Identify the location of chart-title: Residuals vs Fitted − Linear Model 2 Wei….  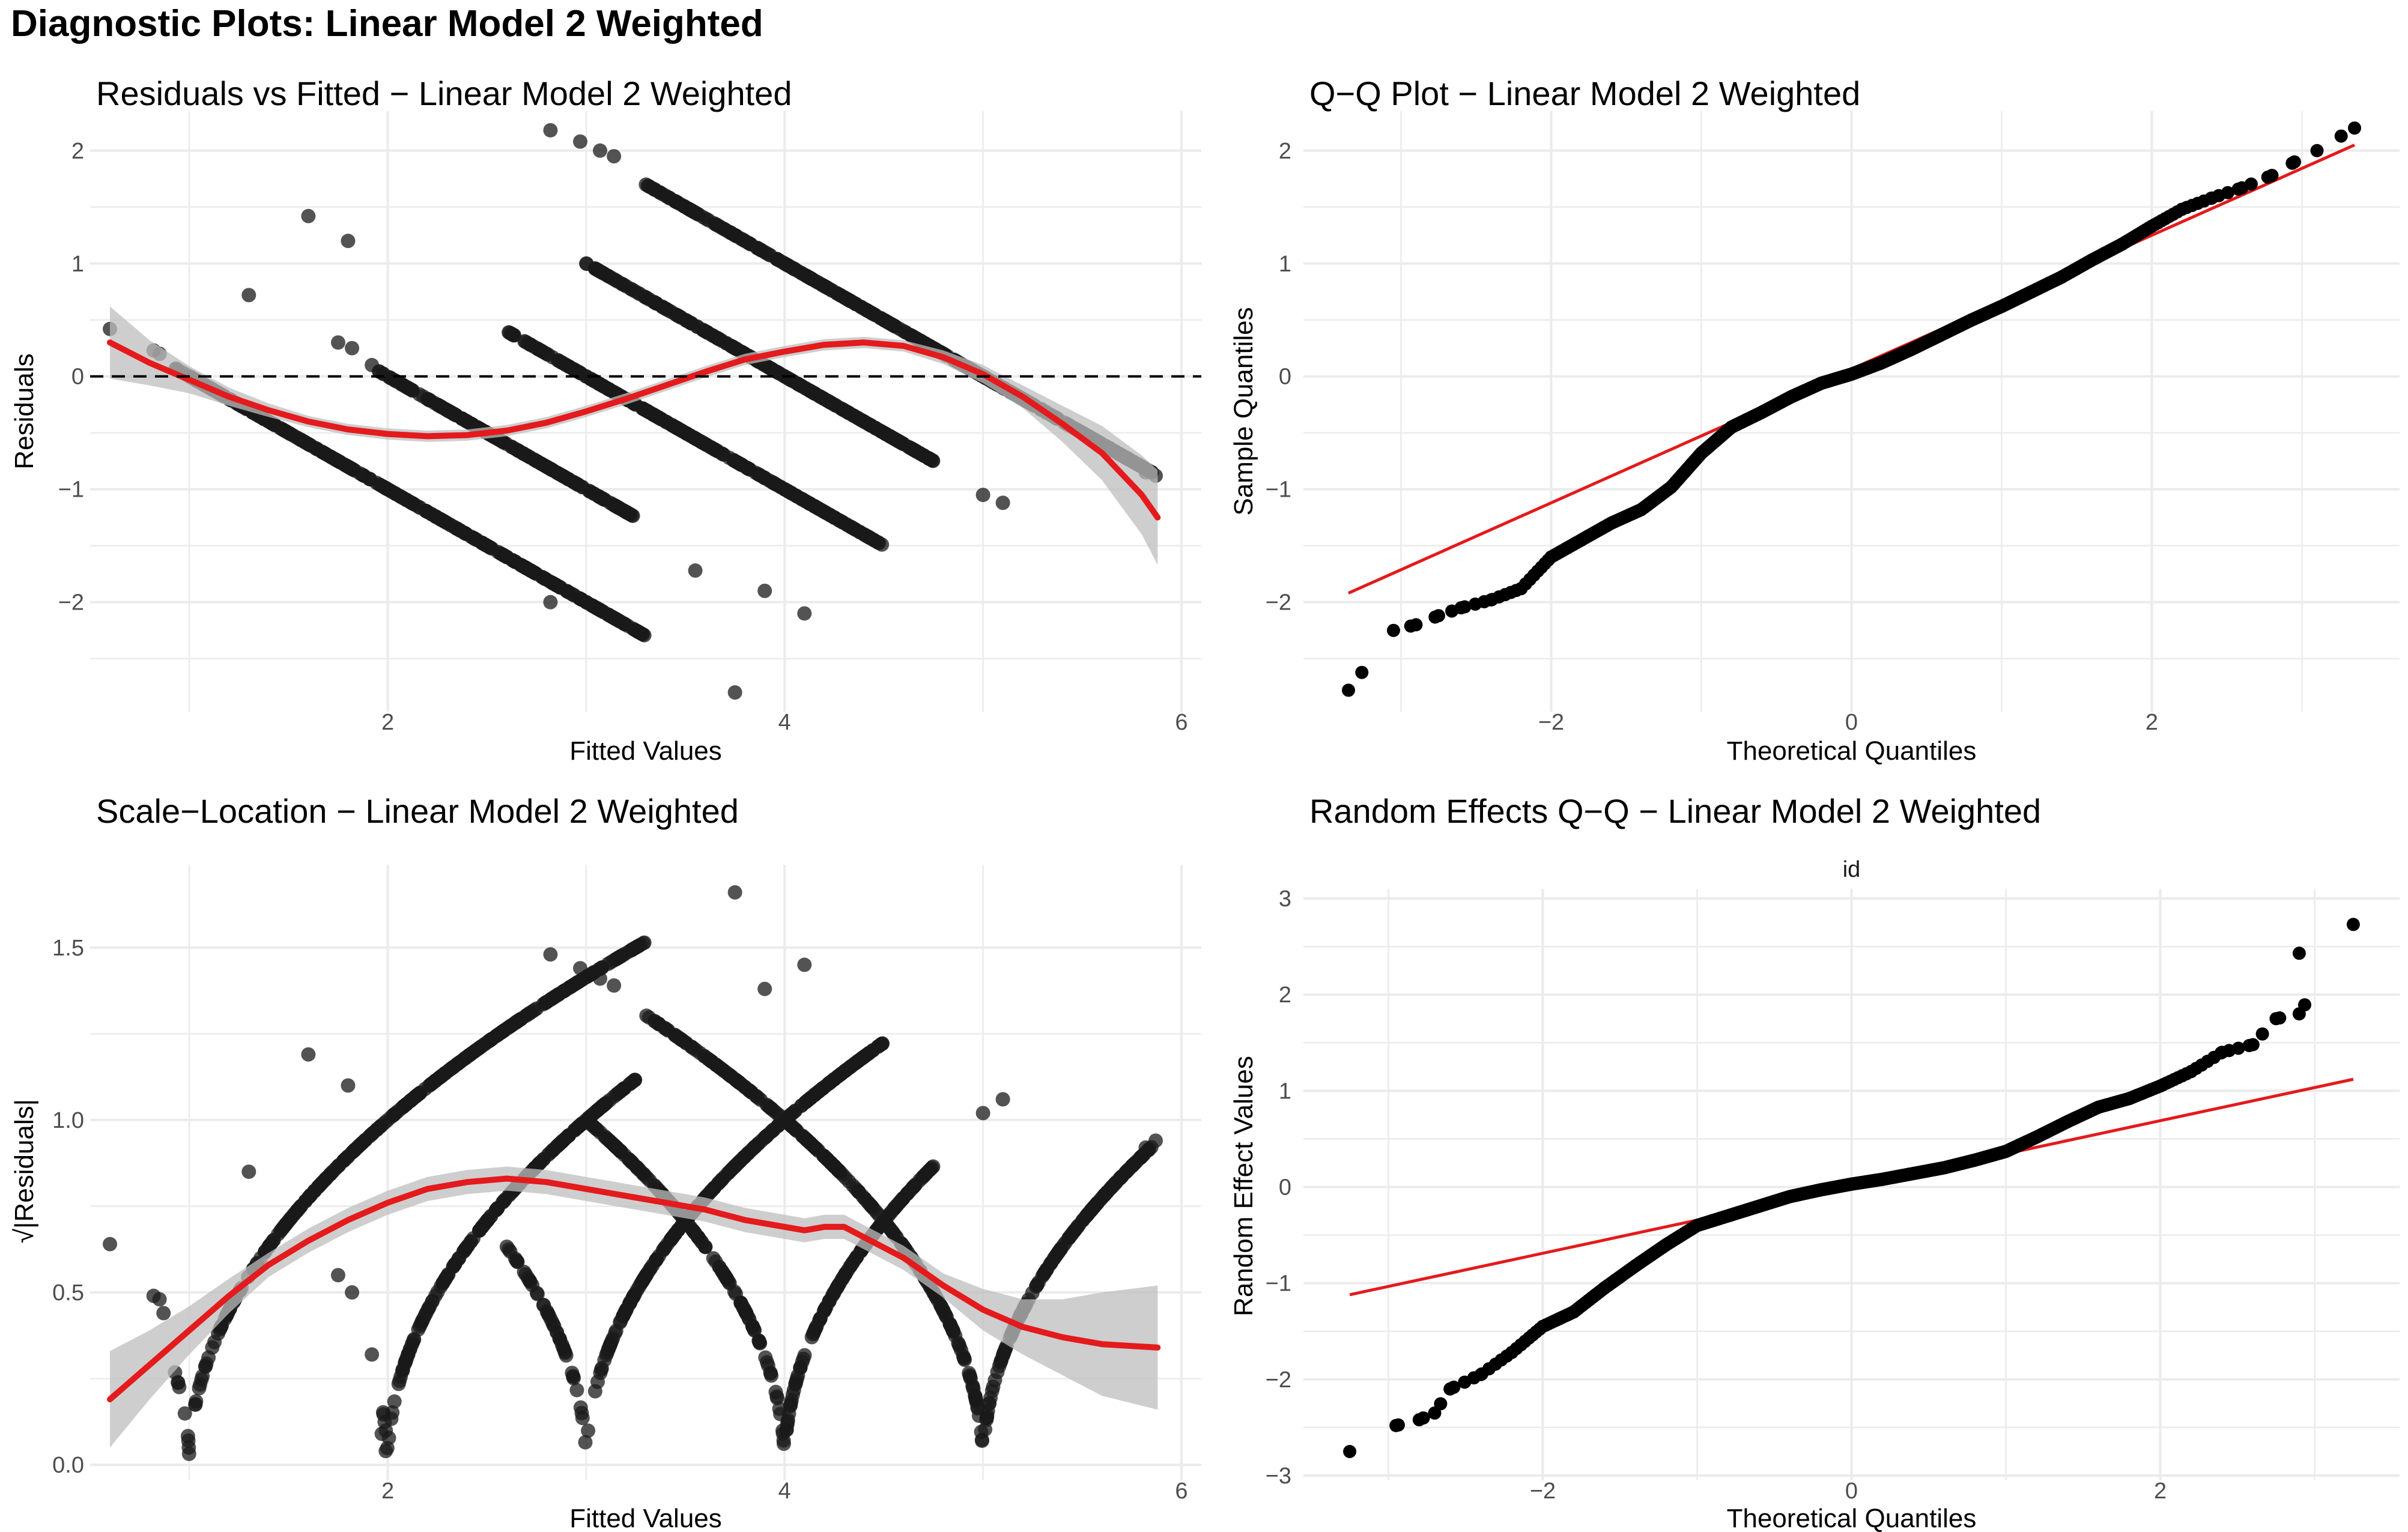
(444, 93).